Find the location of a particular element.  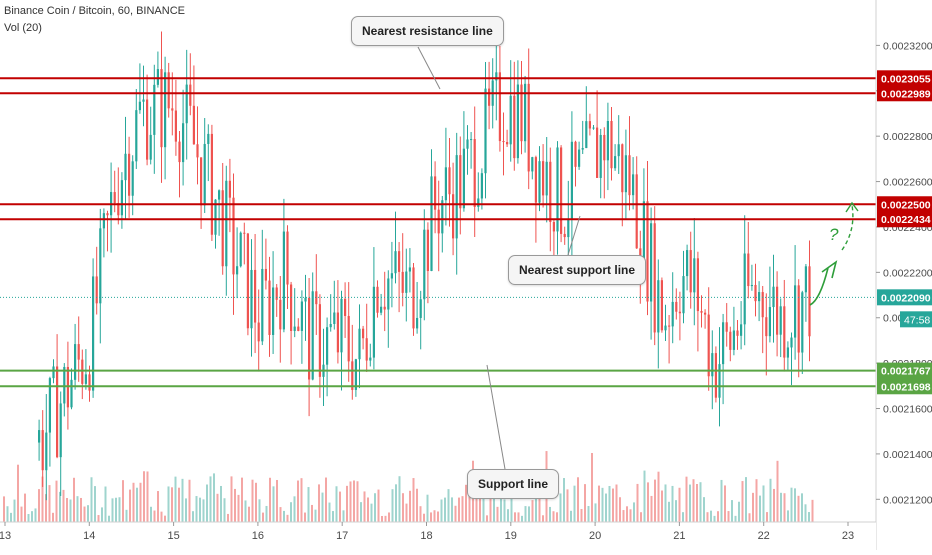

question-mark: ? is located at coordinates (834, 234).